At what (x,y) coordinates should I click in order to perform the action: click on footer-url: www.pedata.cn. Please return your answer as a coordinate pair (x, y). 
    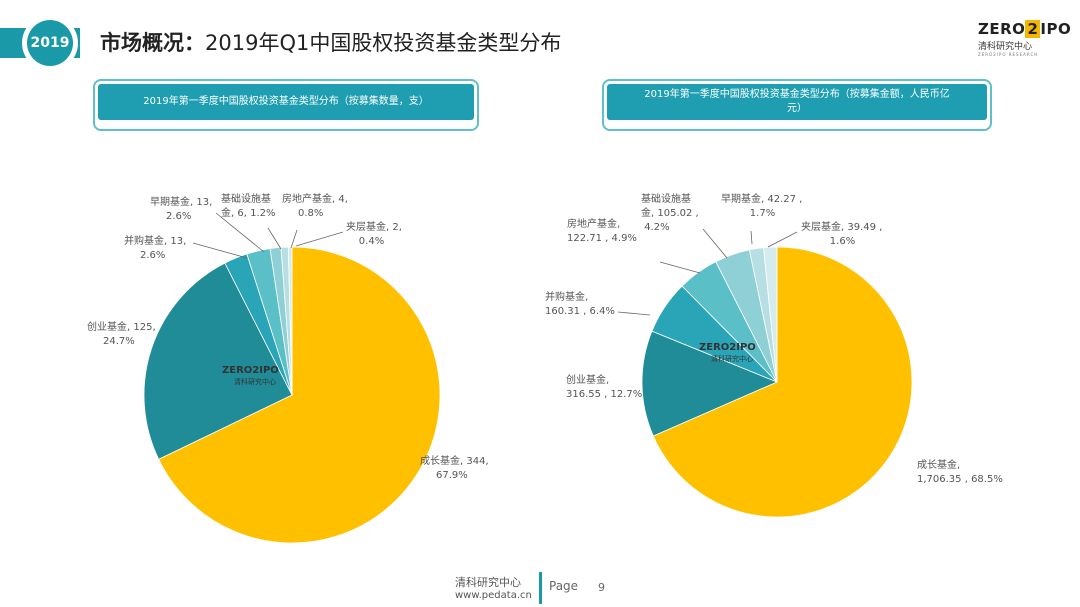
    Looking at the image, I should click on (493, 595).